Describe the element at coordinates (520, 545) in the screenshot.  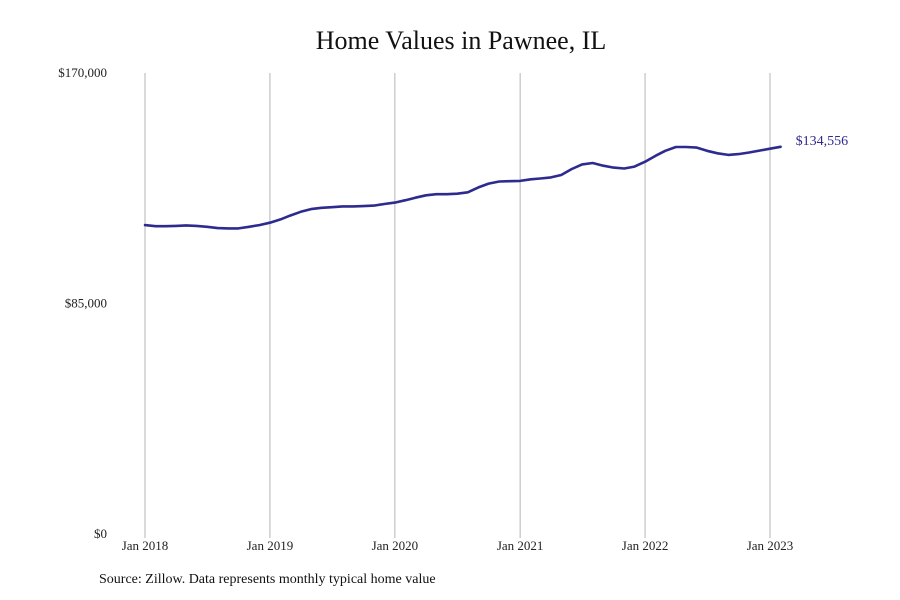
I see `x-tick-label-3: Jan 2021` at that location.